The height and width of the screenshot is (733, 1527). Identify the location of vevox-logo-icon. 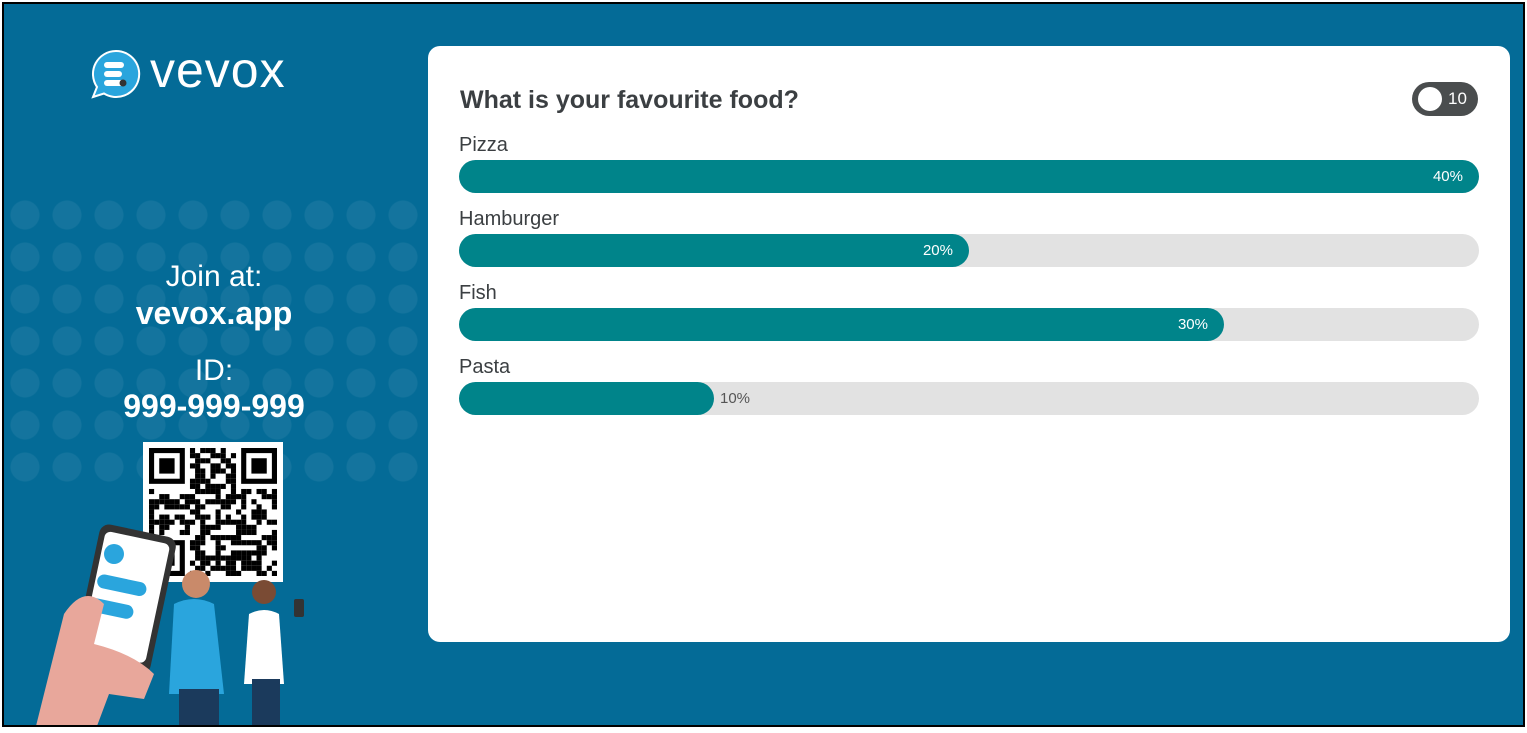
(116, 74).